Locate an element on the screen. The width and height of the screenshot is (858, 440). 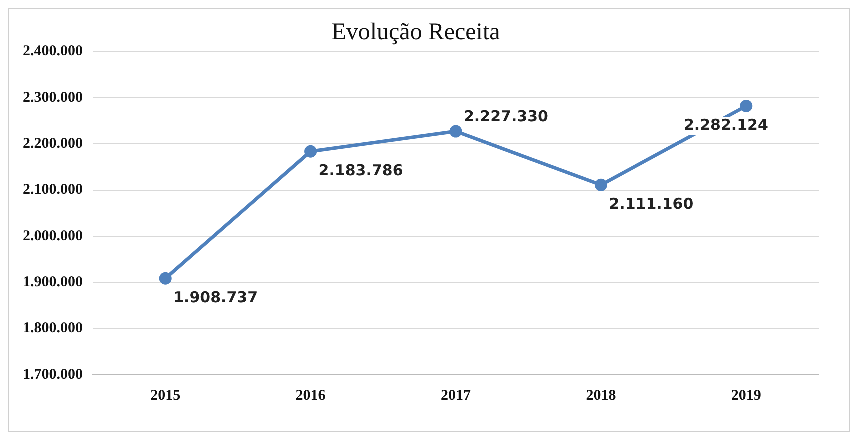
data-label: 2.227.330 is located at coordinates (506, 116).